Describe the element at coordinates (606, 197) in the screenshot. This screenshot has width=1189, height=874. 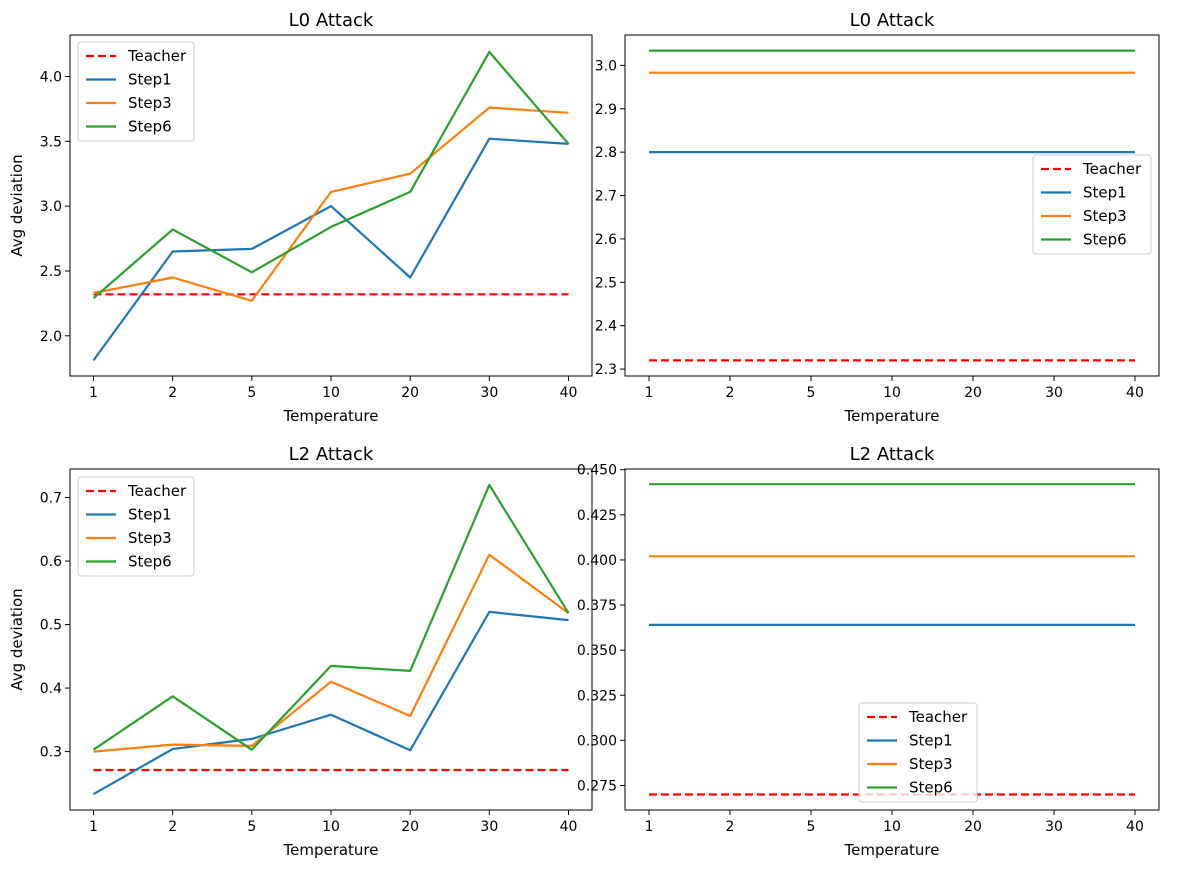
I see `y-tick-label: 2.7` at that location.